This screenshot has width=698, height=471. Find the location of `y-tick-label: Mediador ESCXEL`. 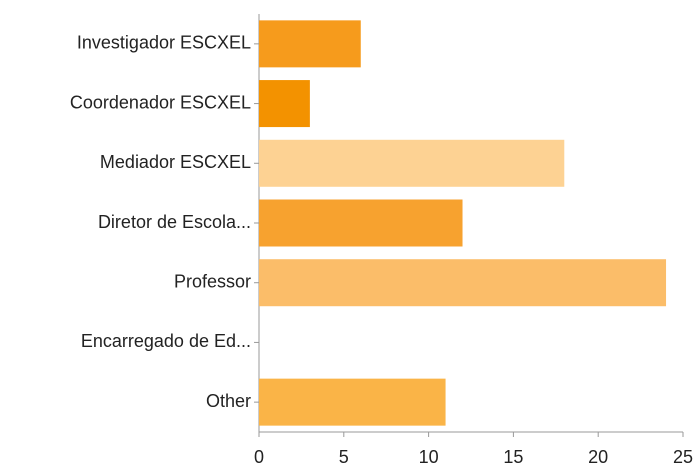

y-tick-label: Mediador ESCXEL is located at coordinates (175, 162).